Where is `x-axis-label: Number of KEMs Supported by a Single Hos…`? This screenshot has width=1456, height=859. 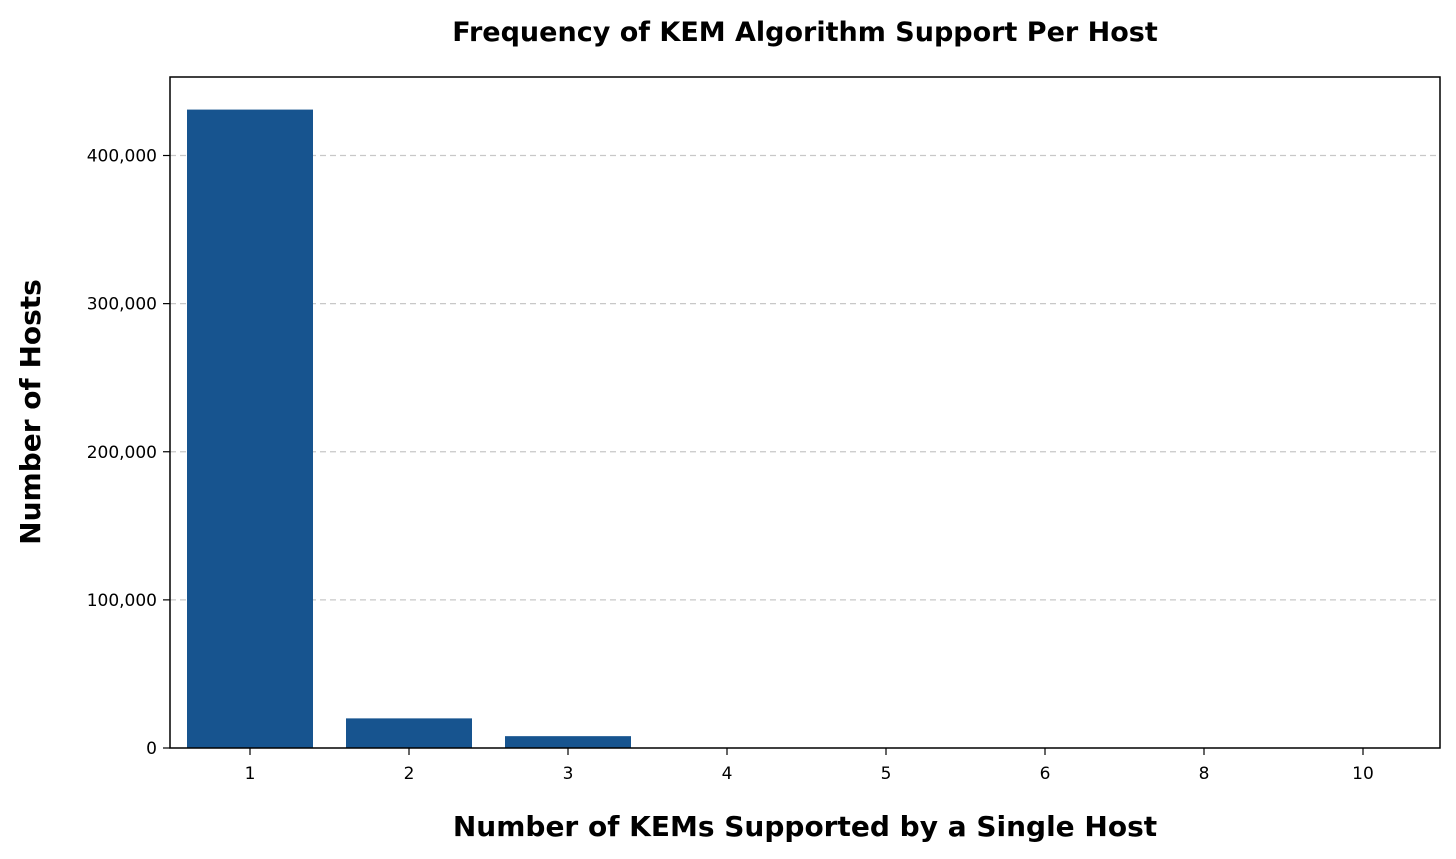 x-axis-label: Number of KEMs Supported by a Single Hos… is located at coordinates (805, 826).